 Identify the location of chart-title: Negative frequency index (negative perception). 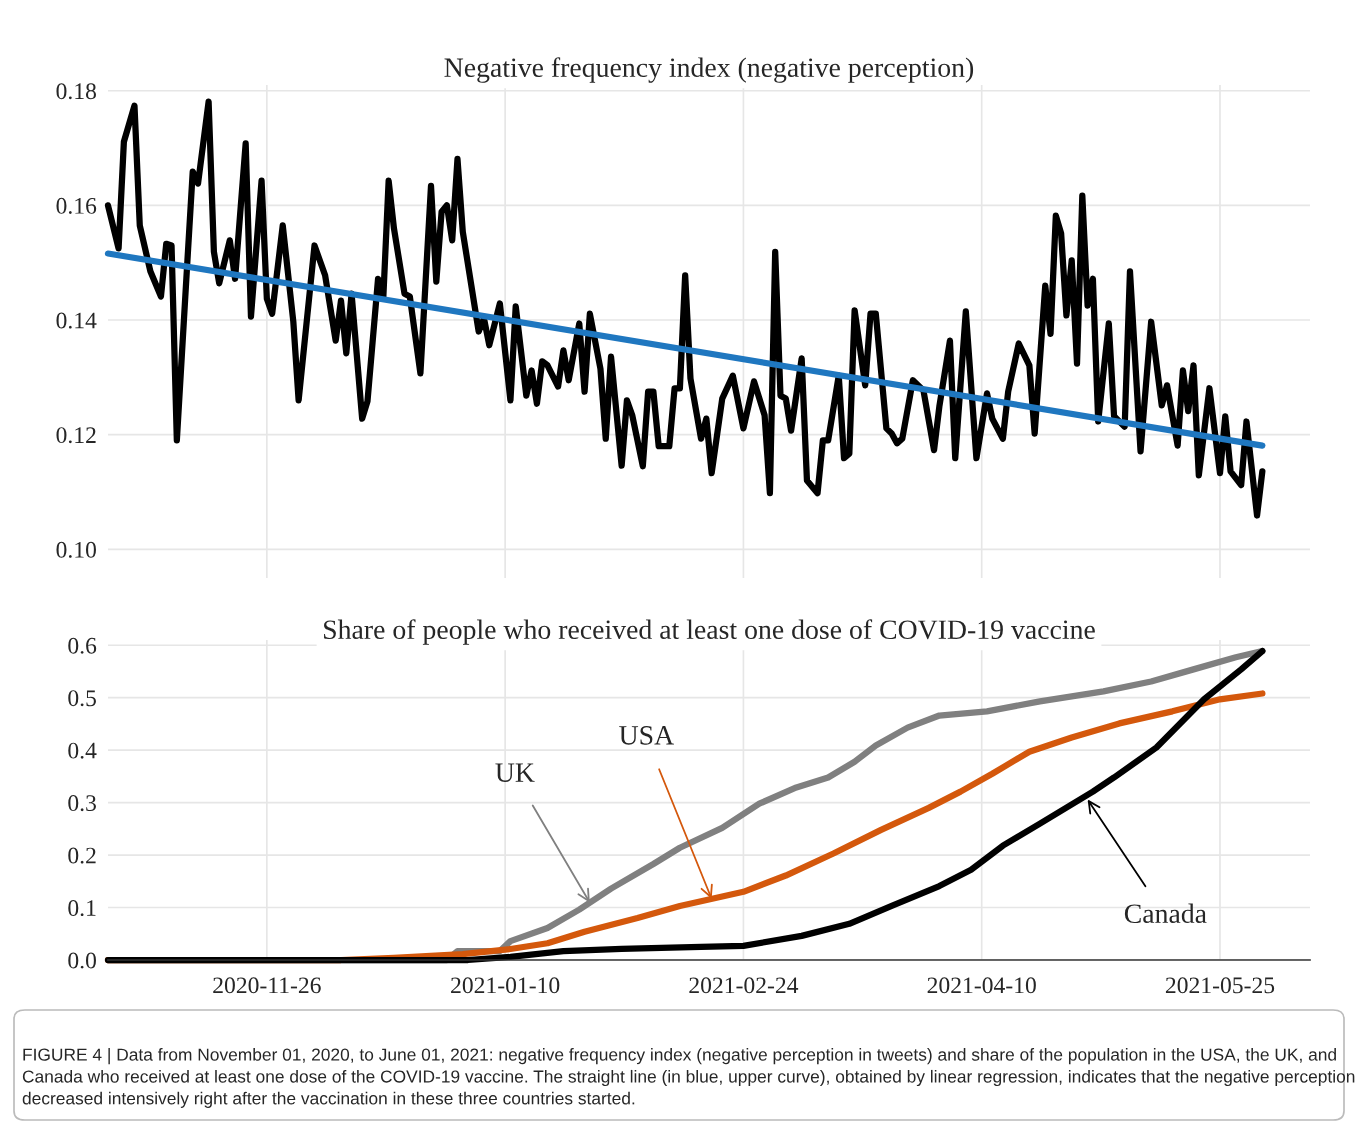
(709, 70).